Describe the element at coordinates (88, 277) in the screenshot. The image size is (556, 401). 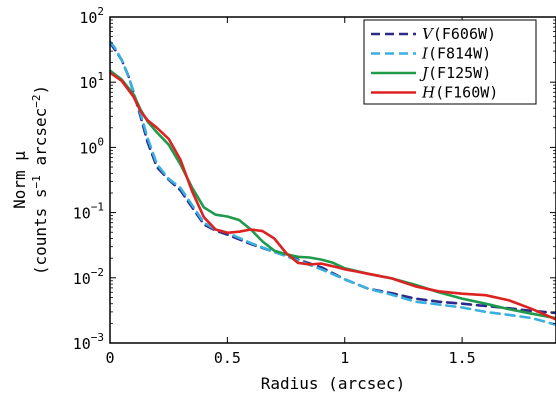
I see `y-tick-label-1: 10⁻²` at that location.